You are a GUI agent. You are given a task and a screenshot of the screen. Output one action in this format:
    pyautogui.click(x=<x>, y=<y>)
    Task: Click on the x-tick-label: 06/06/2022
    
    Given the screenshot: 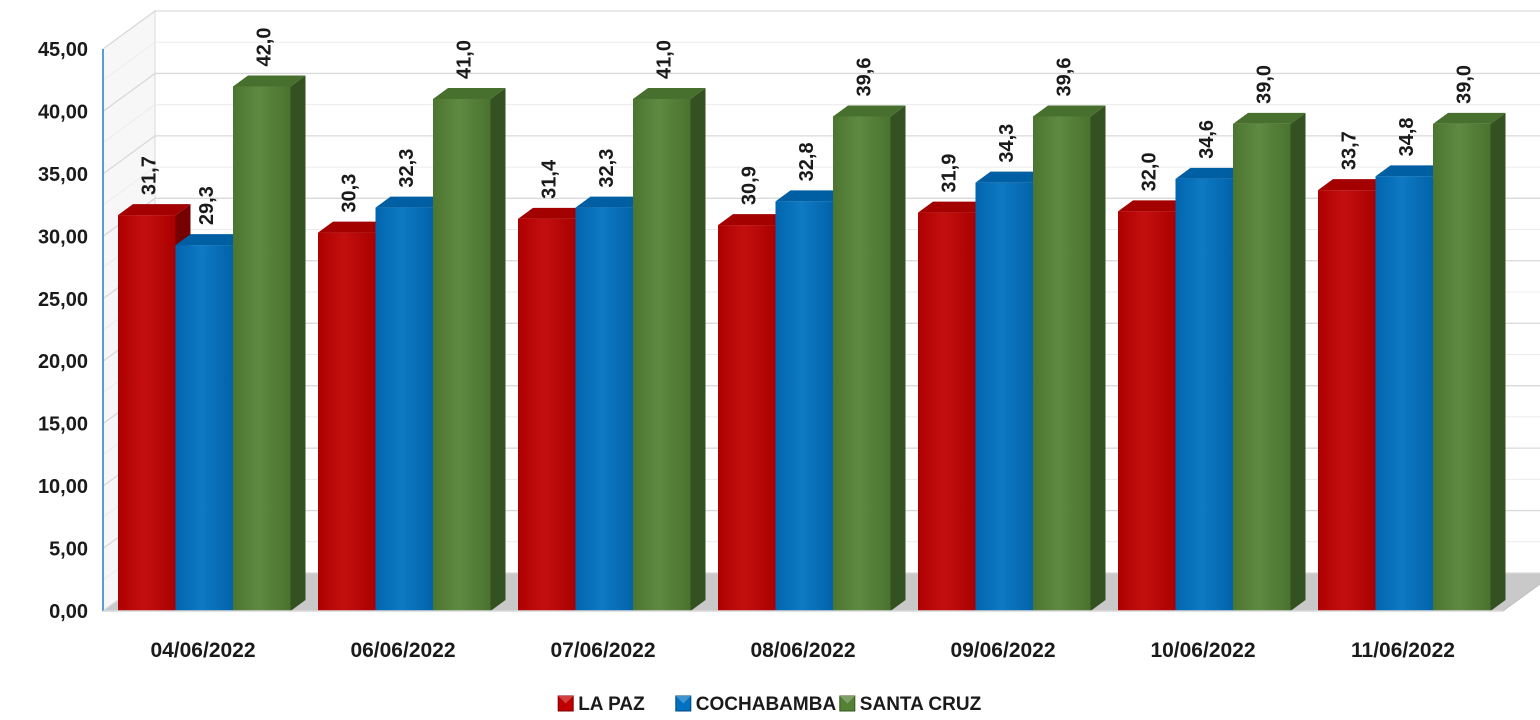 What is the action you would take?
    pyautogui.click(x=402, y=650)
    